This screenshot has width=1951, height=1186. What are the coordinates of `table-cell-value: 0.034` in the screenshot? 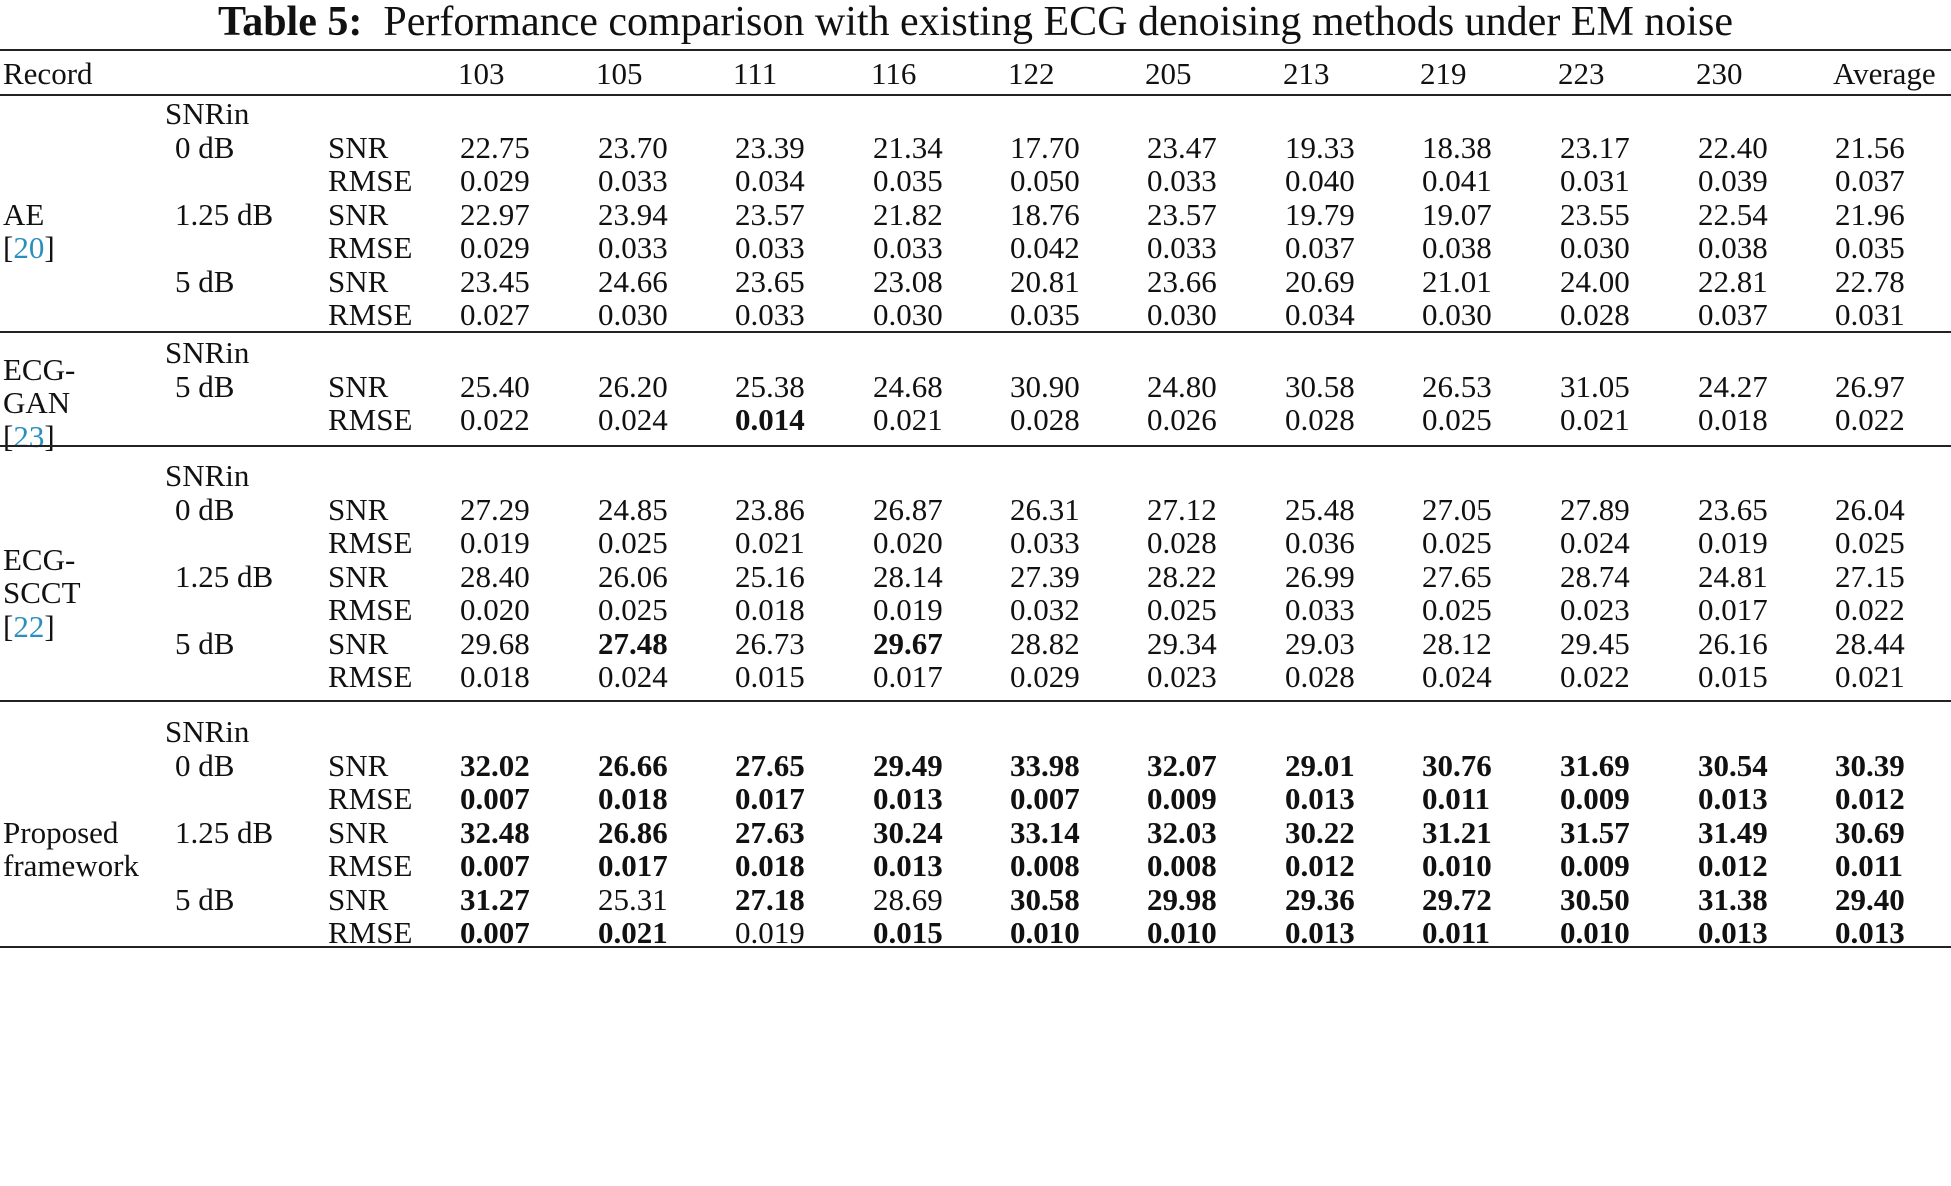 It's located at (1320, 314).